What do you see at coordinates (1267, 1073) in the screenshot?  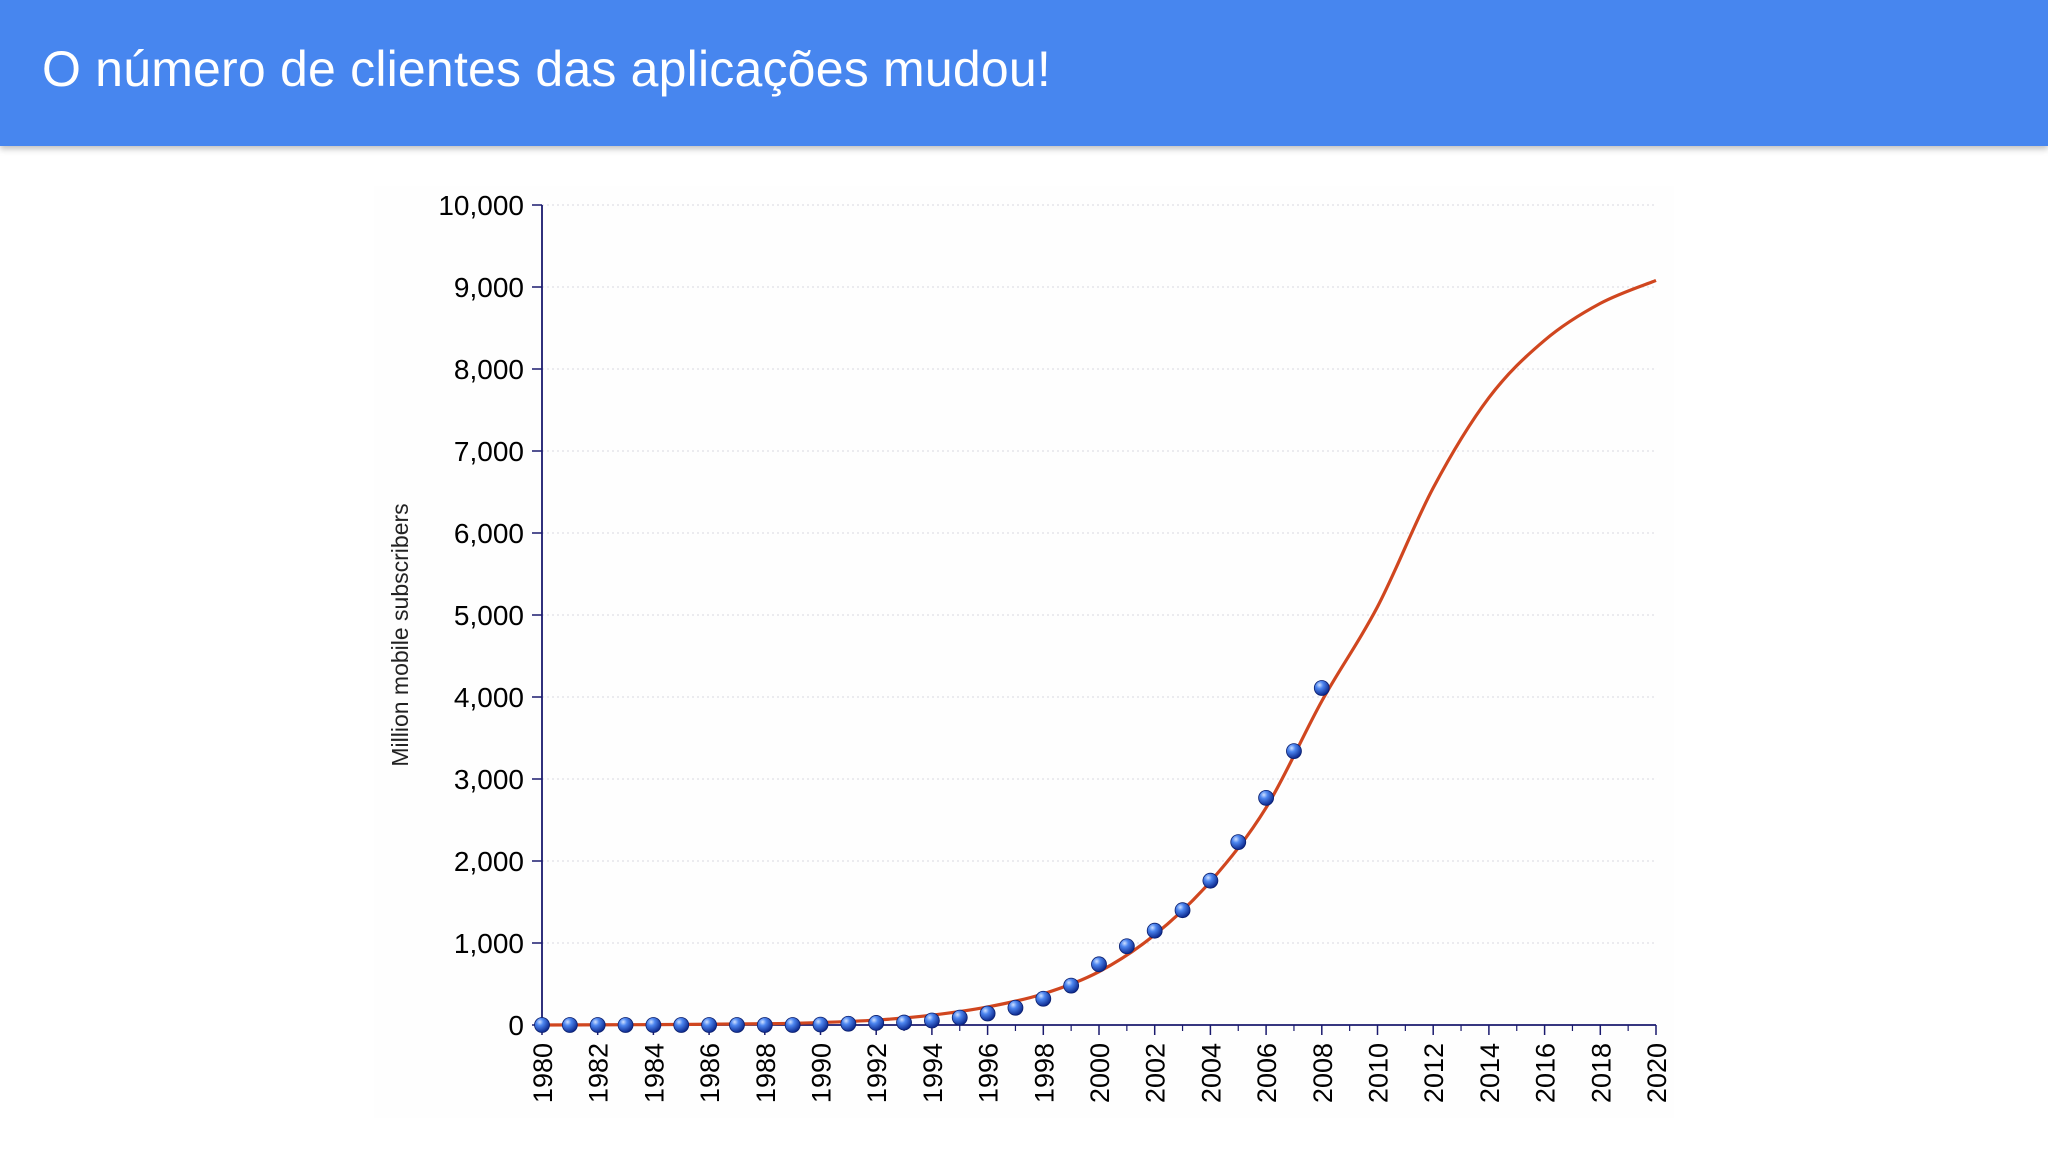 I see `x-tick-label: 2006` at bounding box center [1267, 1073].